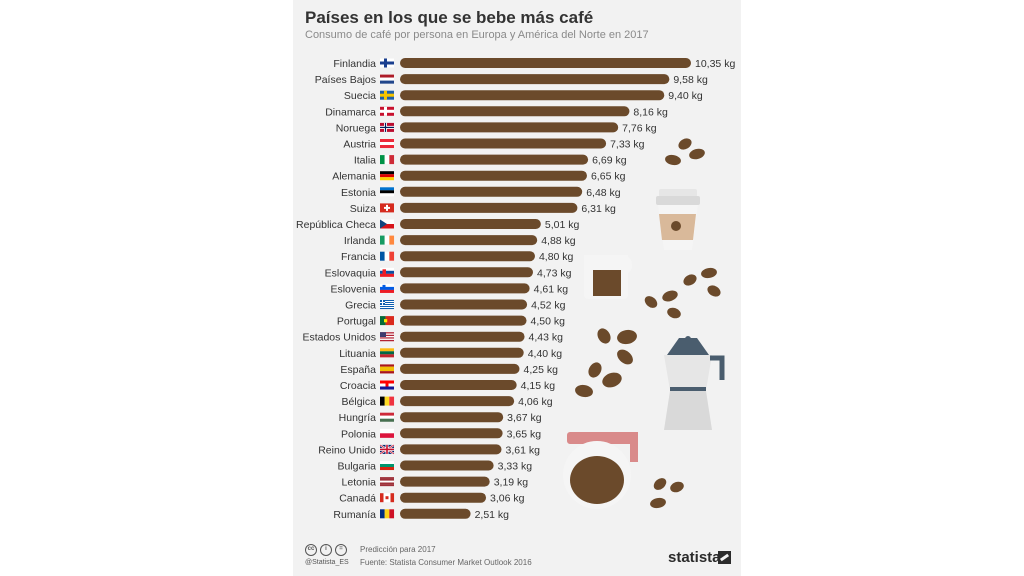 This screenshot has width=1024, height=576. What do you see at coordinates (387, 176) in the screenshot?
I see `flag-de-icon` at bounding box center [387, 176].